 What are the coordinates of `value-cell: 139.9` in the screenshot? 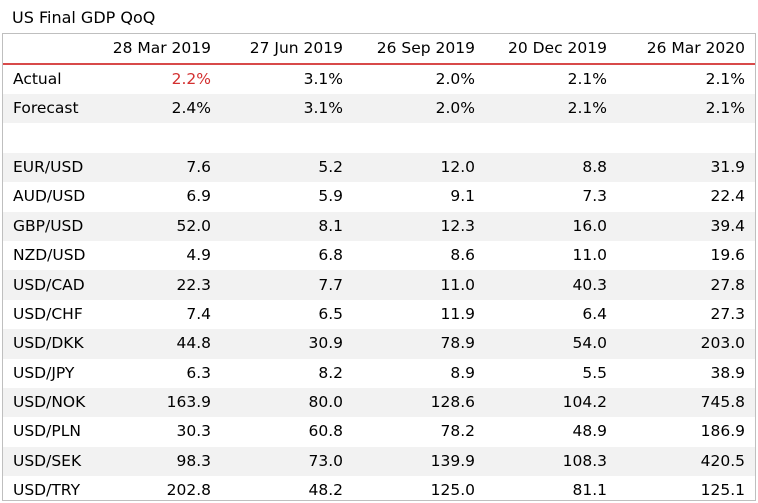 It's located at (419, 461).